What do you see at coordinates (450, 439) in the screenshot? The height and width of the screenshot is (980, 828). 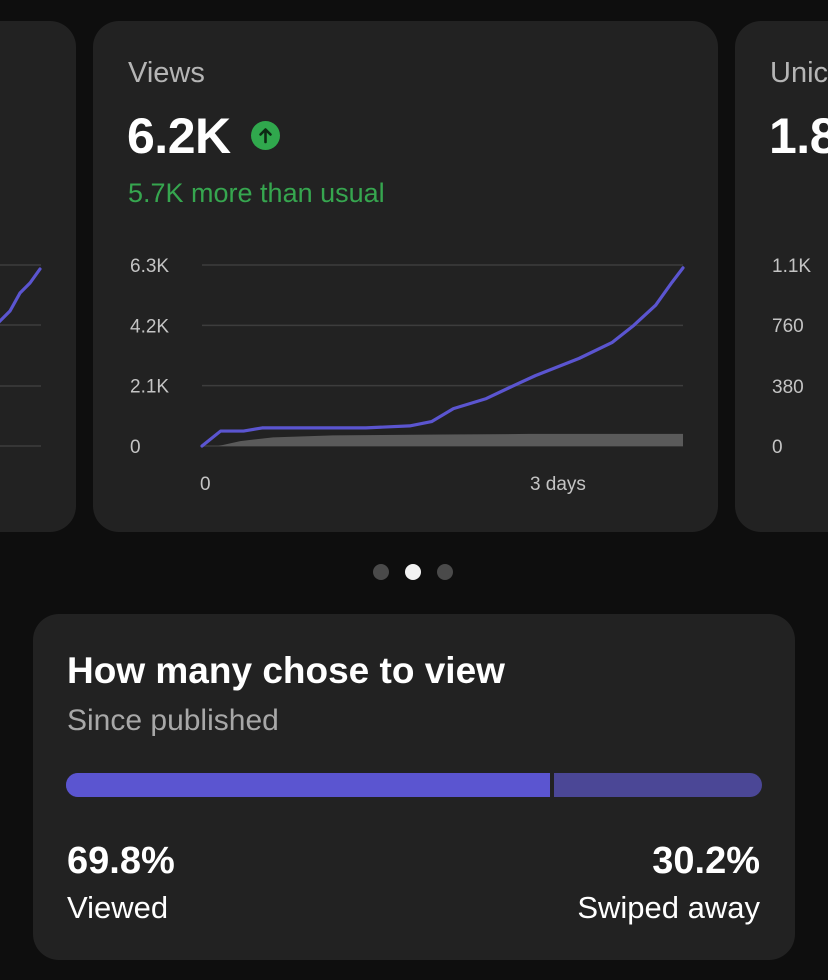 I see `baseline-area` at bounding box center [450, 439].